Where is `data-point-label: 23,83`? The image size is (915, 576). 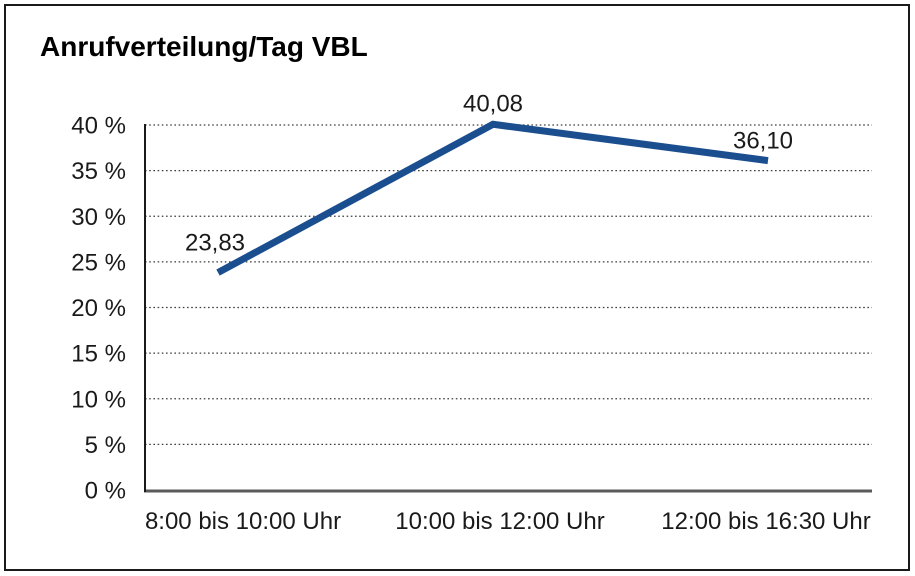 data-point-label: 23,83 is located at coordinates (215, 243).